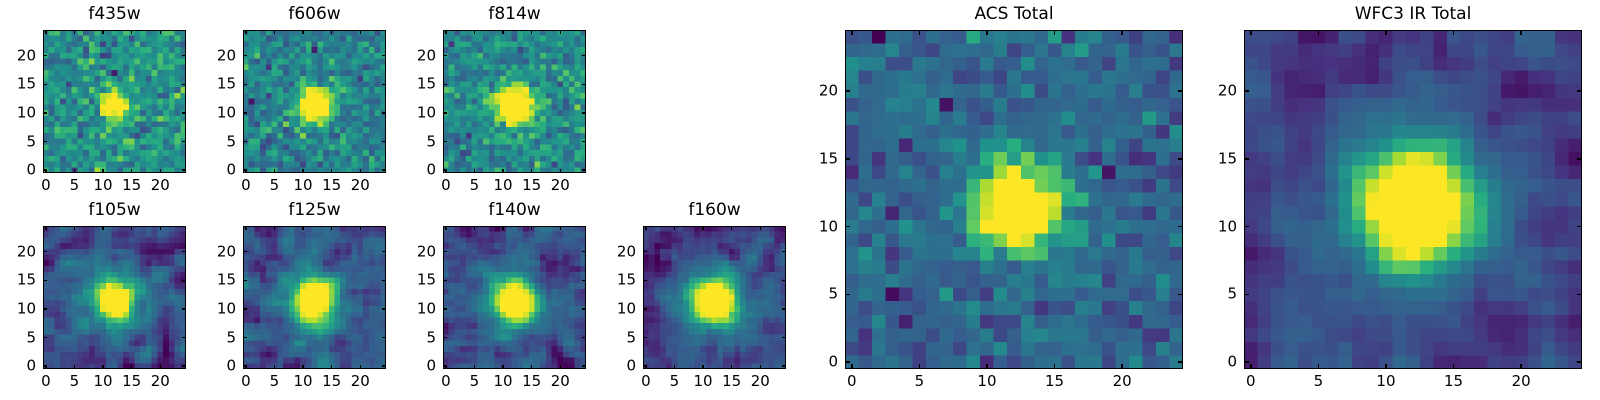  I want to click on panel-title: WFC3 IR Total, so click(1413, 14).